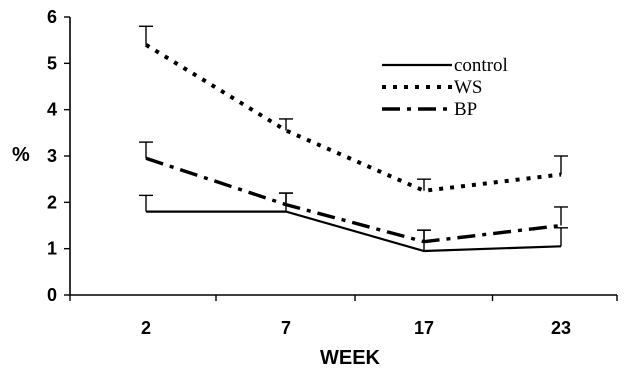  What do you see at coordinates (52, 17) in the screenshot?
I see `y-tick-label: 6` at bounding box center [52, 17].